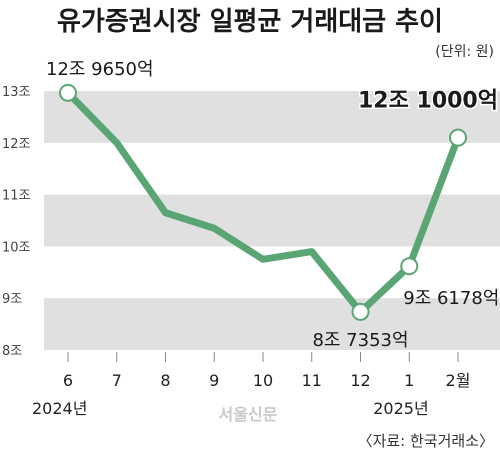  Describe the element at coordinates (250, 22) in the screenshot. I see `chart-title: 유가증권시장 일평균 거래대금 추이` at that location.